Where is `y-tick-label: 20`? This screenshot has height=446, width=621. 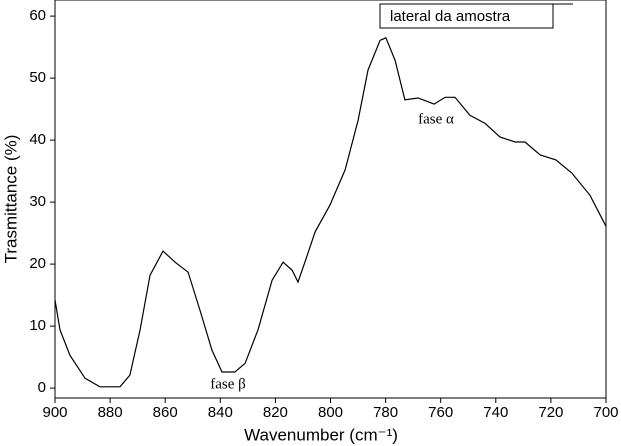 y-tick-label: 20 is located at coordinates (37, 263).